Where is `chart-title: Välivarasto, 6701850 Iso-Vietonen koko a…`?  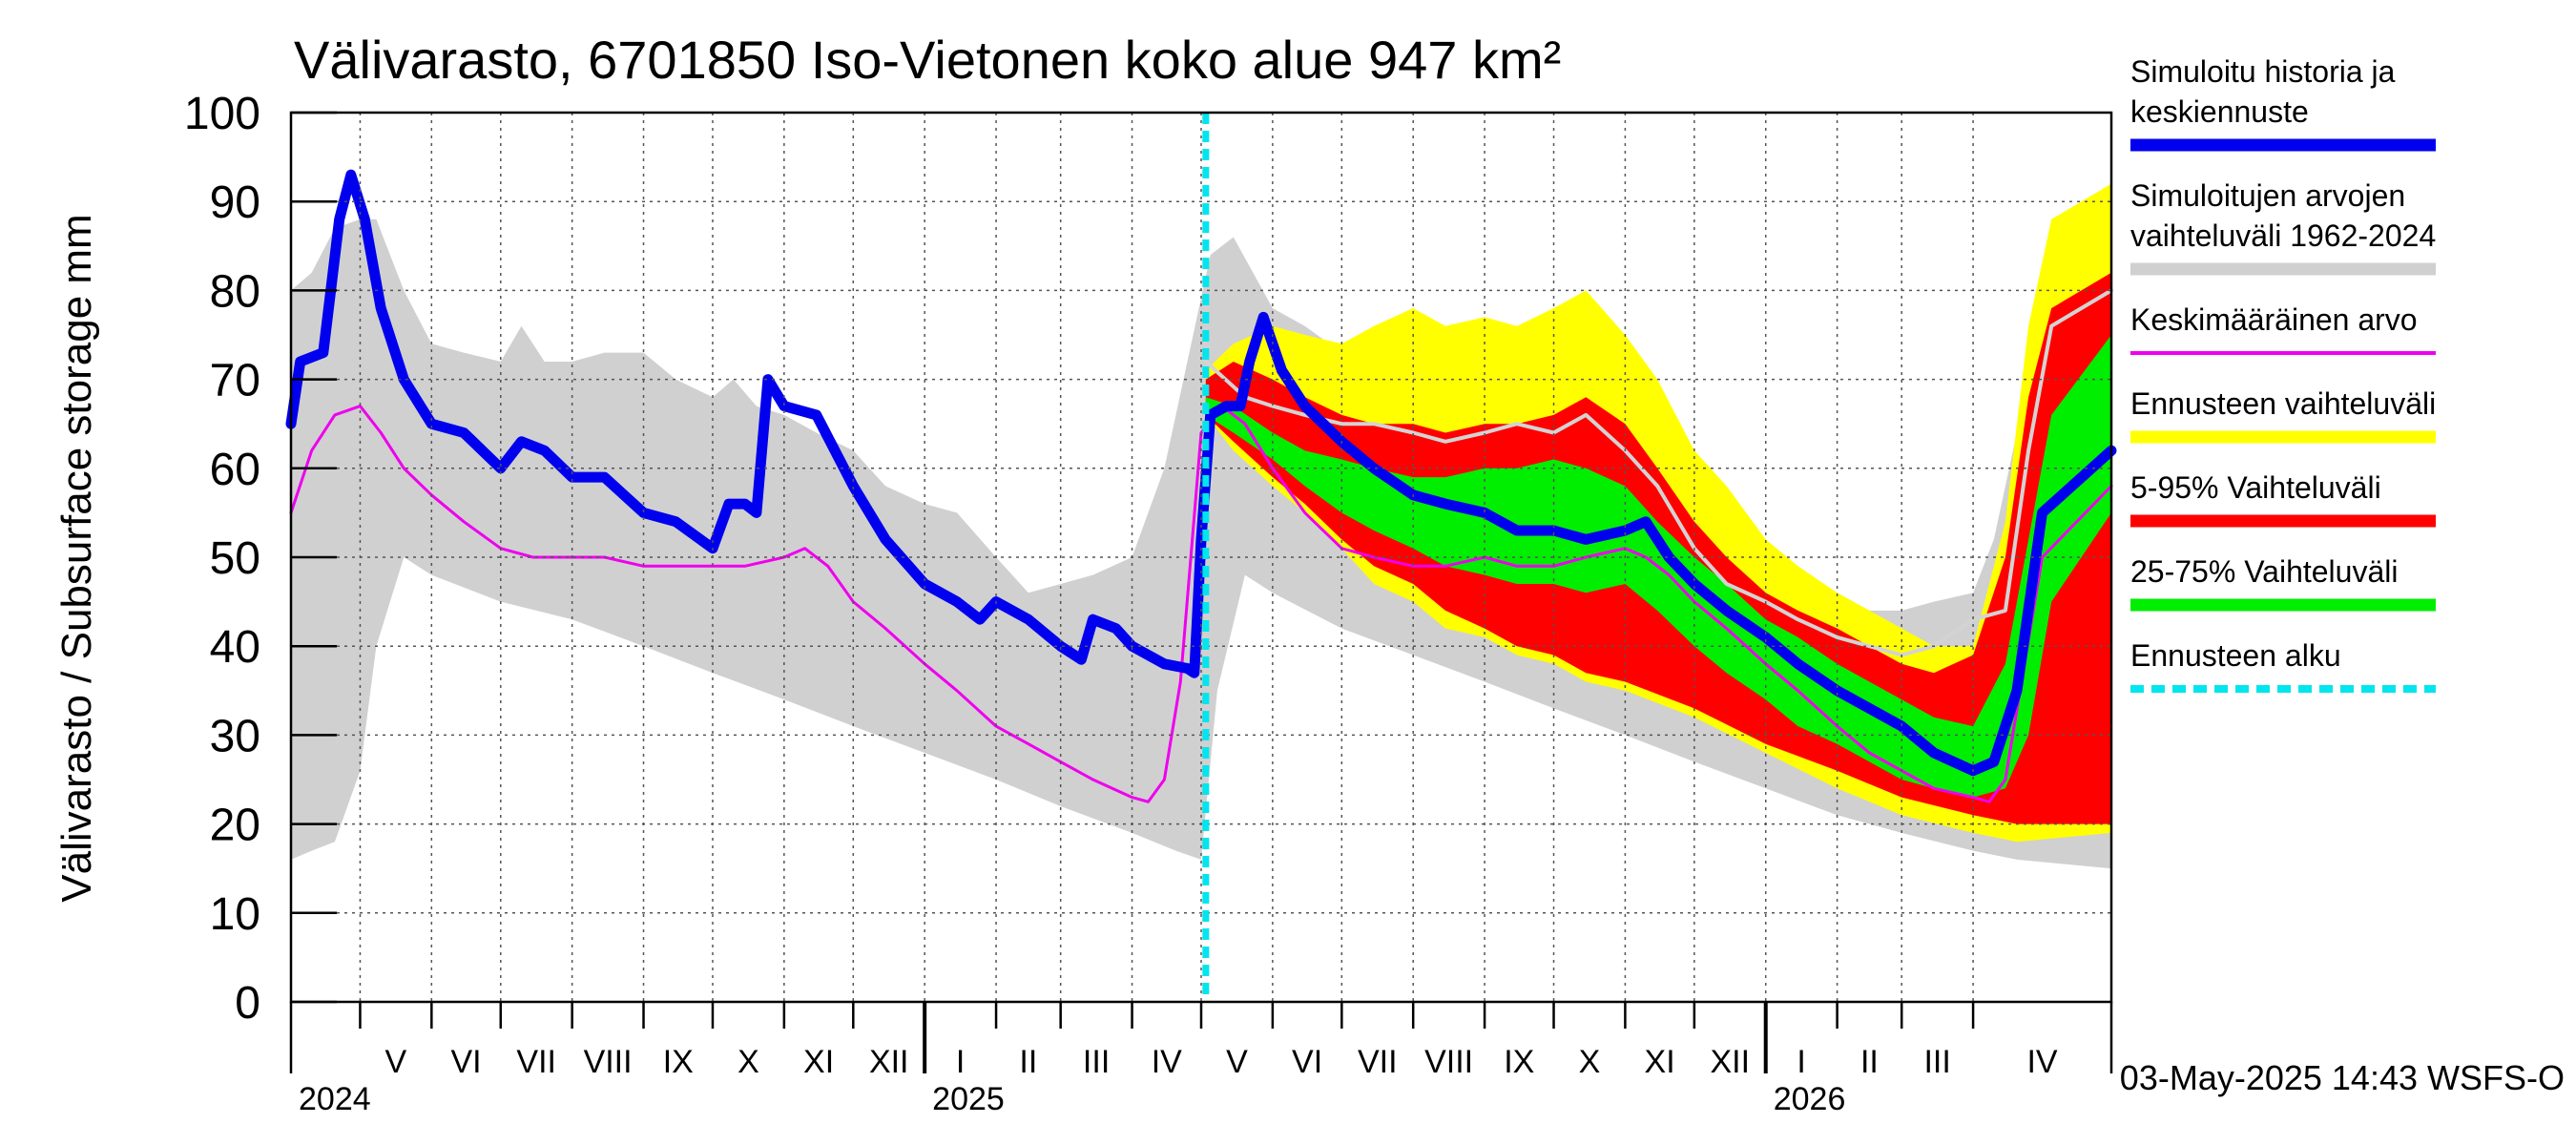
chart-title: Välivarasto, 6701850 Iso-Vietonen koko a… is located at coordinates (927, 60).